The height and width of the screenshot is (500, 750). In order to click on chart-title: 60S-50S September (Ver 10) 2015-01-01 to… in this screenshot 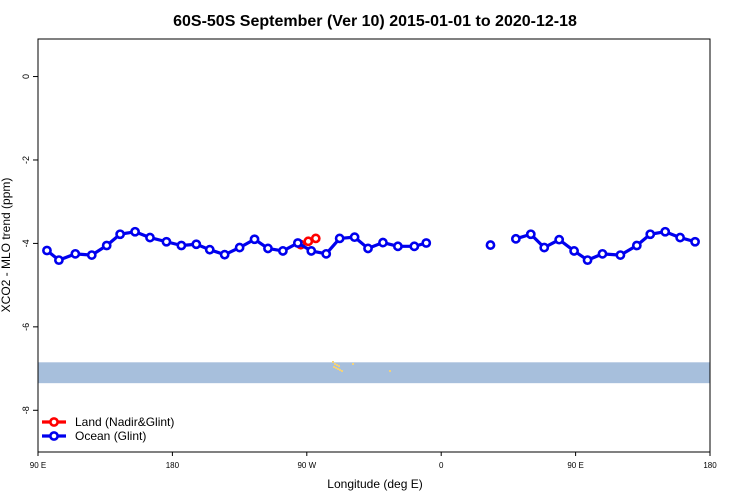, I will do `click(375, 21)`.